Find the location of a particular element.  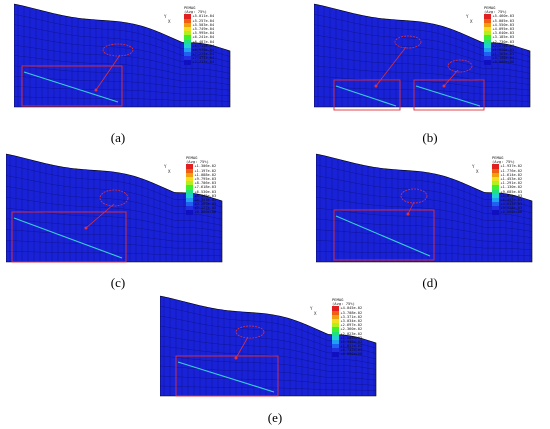

mesh-model-d is located at coordinates (424, 208).